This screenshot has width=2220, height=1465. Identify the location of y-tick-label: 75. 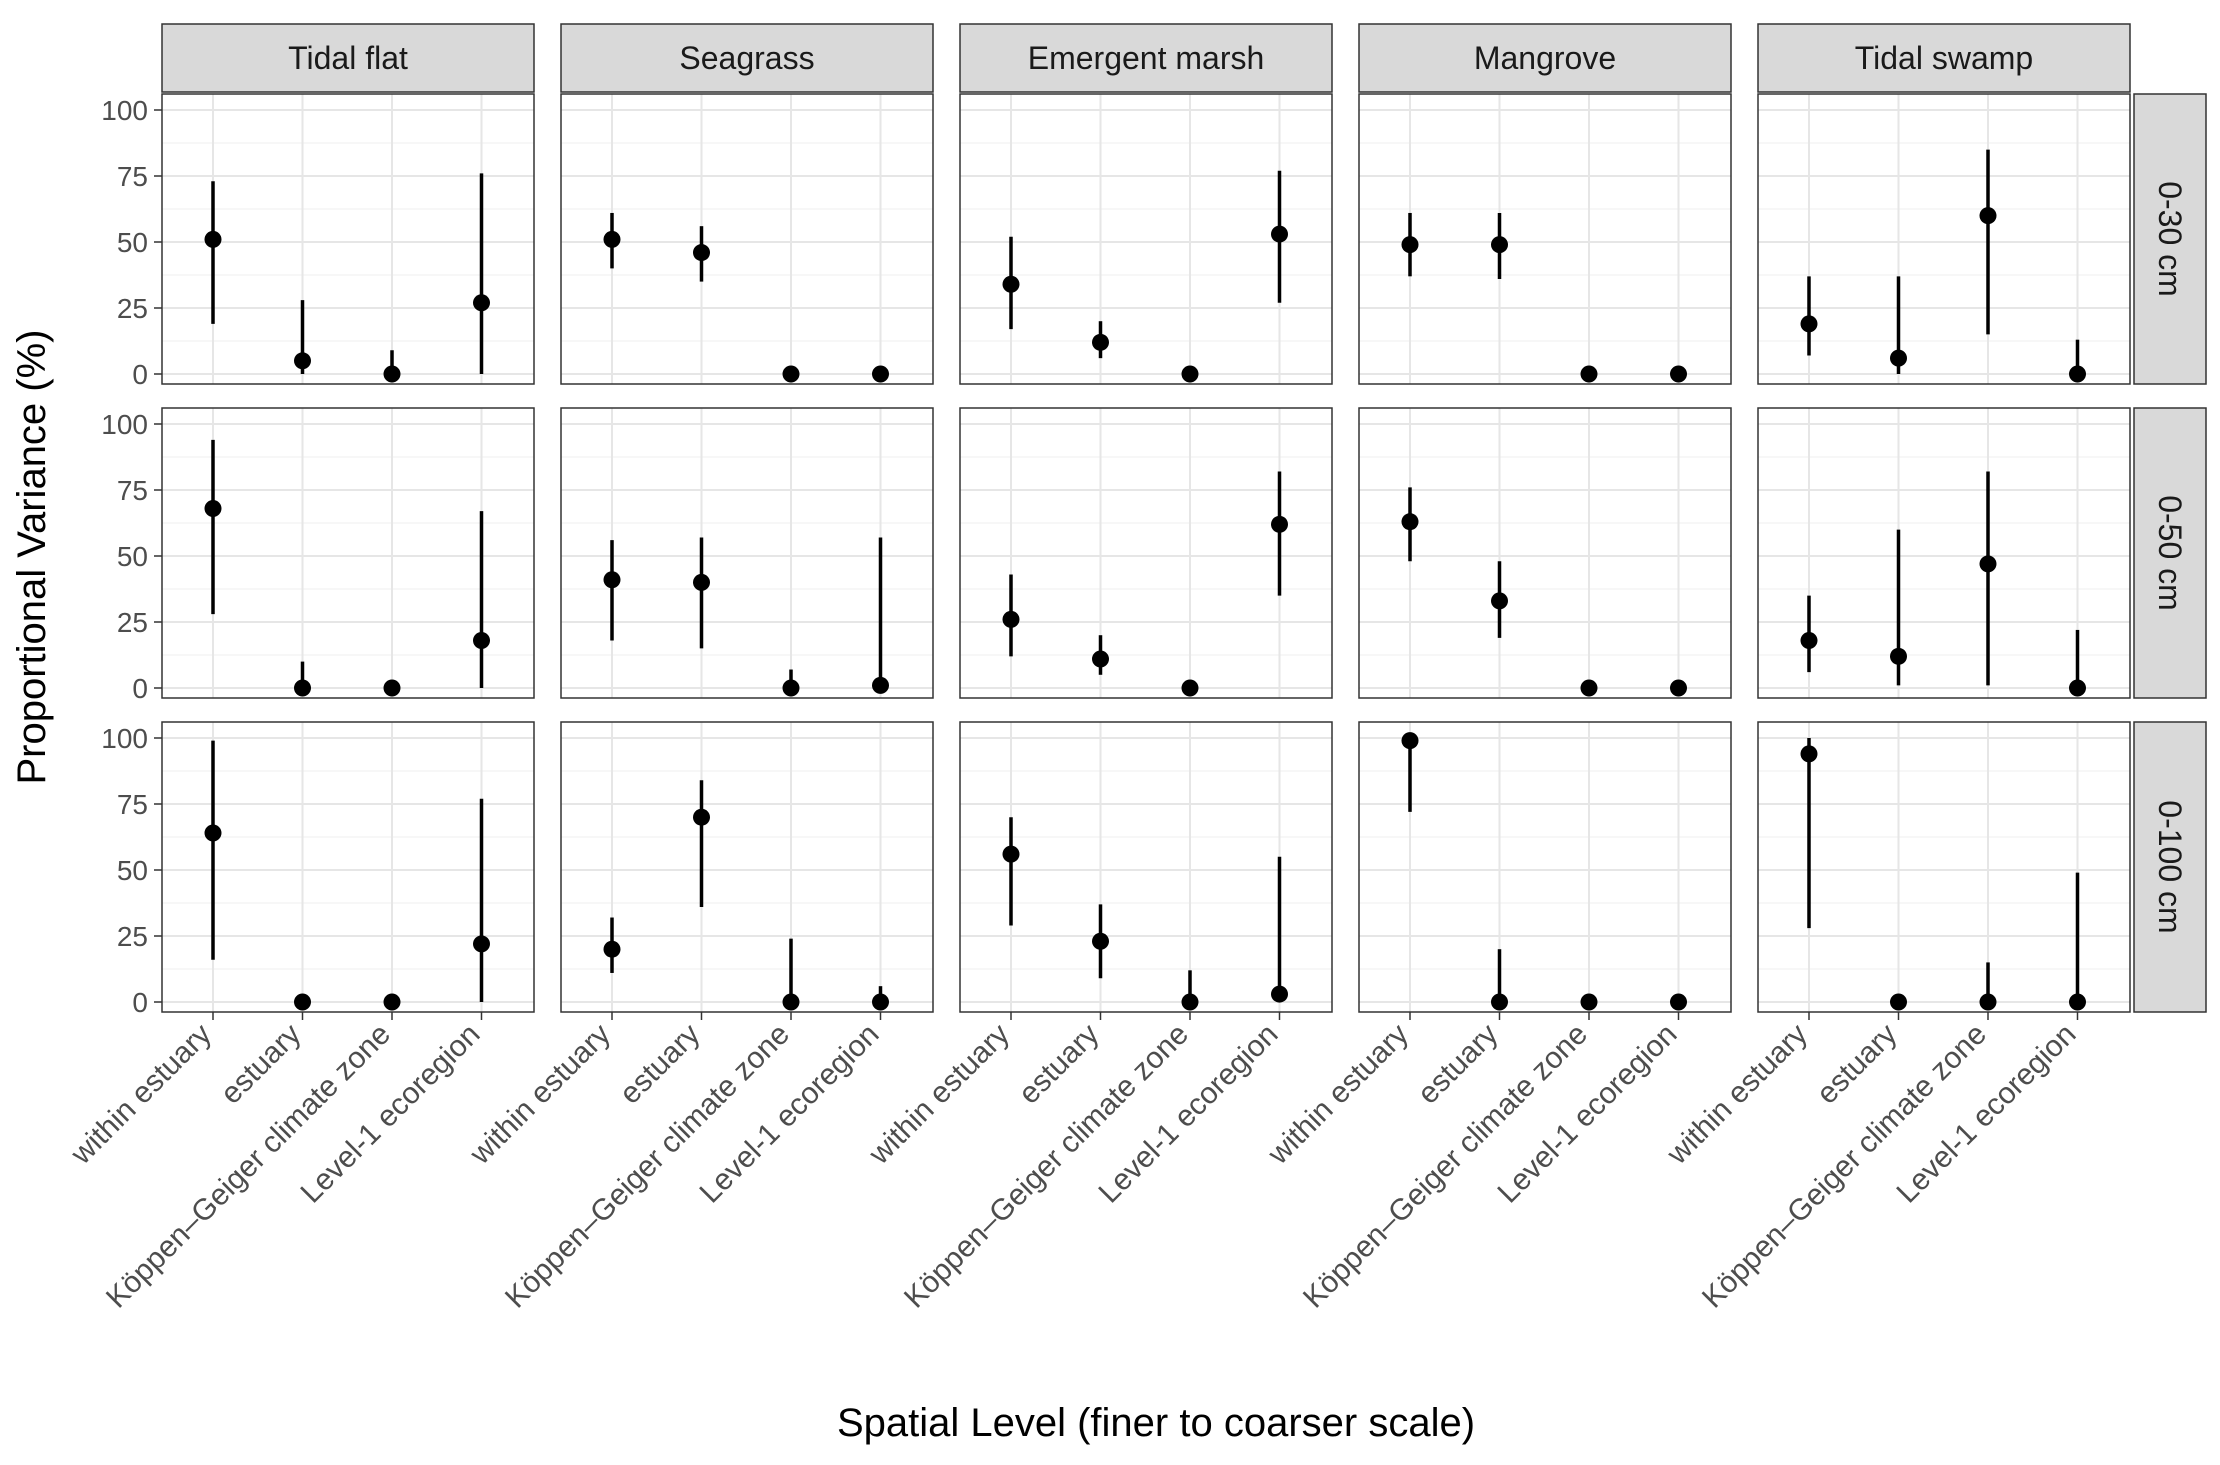
(132, 490).